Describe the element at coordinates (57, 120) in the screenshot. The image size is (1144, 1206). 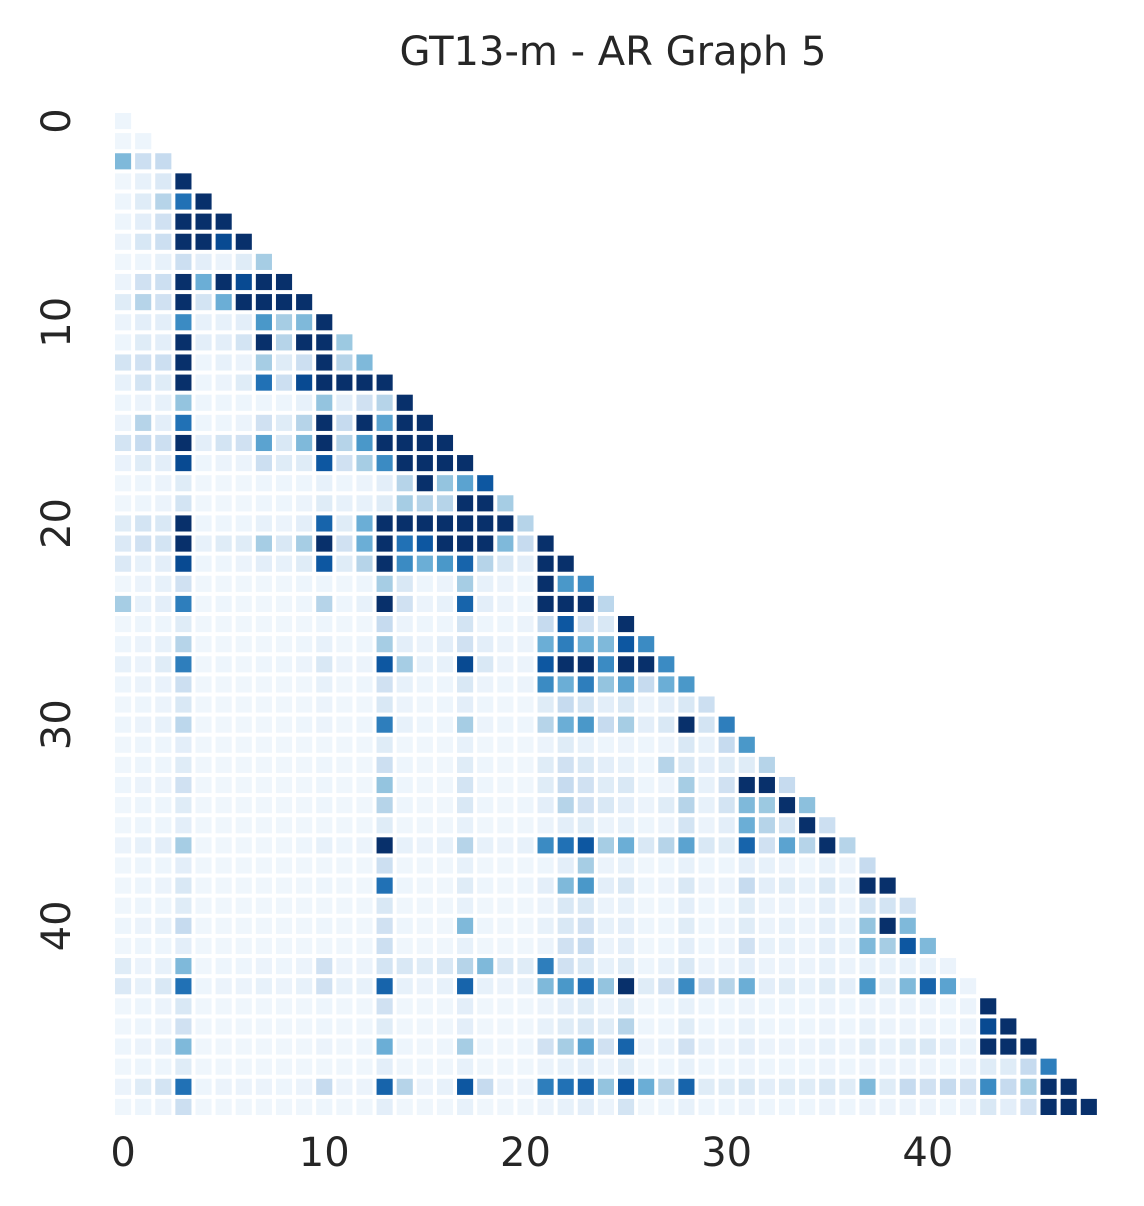
I see `y-tick-label-0: 0` at that location.